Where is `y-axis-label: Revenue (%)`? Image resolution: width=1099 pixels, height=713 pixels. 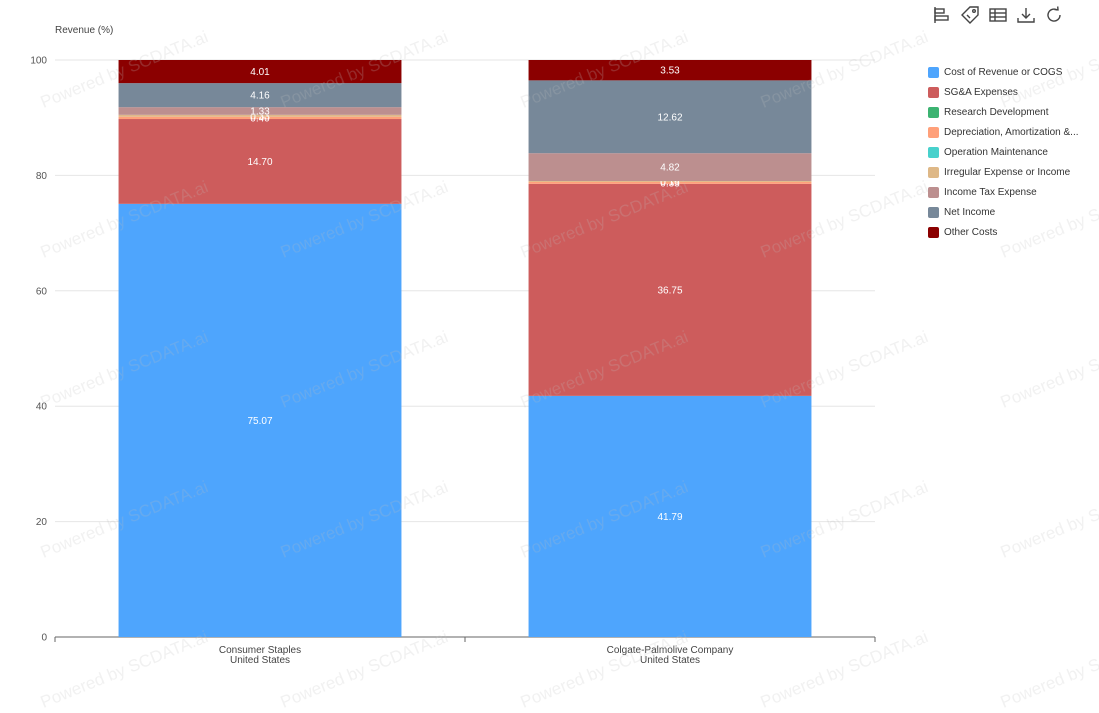 y-axis-label: Revenue (%) is located at coordinates (84, 30).